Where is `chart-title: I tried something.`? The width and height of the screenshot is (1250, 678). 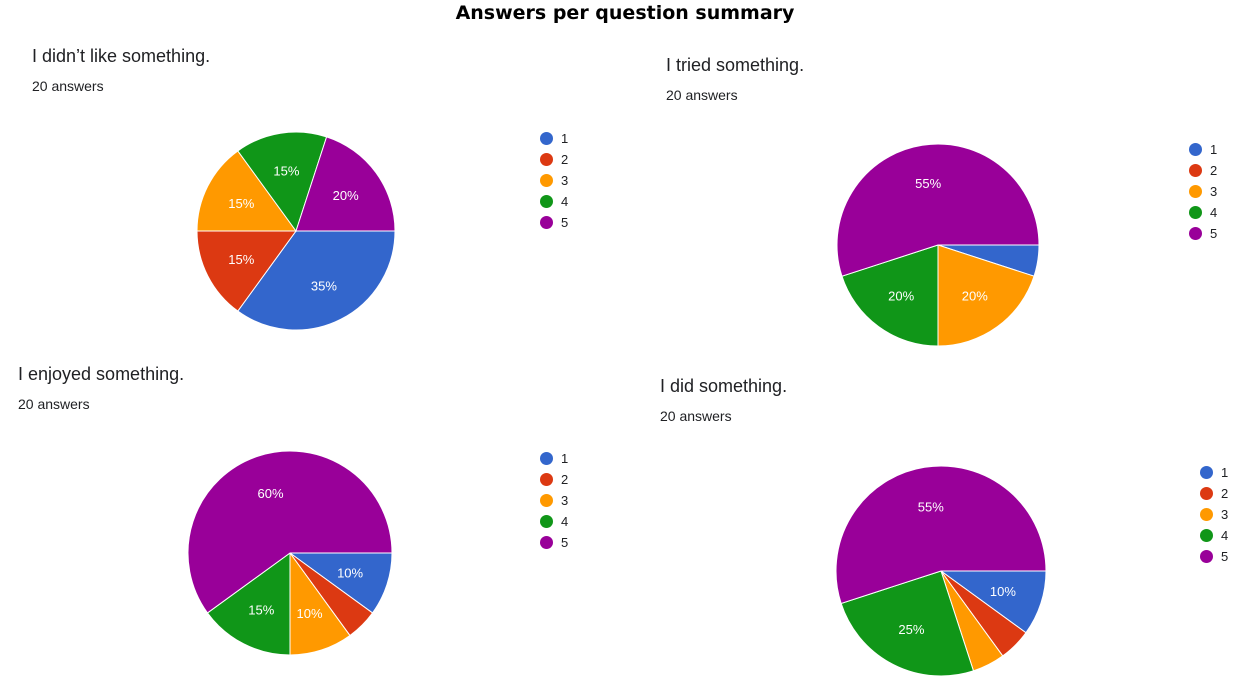 chart-title: I tried something. is located at coordinates (735, 65).